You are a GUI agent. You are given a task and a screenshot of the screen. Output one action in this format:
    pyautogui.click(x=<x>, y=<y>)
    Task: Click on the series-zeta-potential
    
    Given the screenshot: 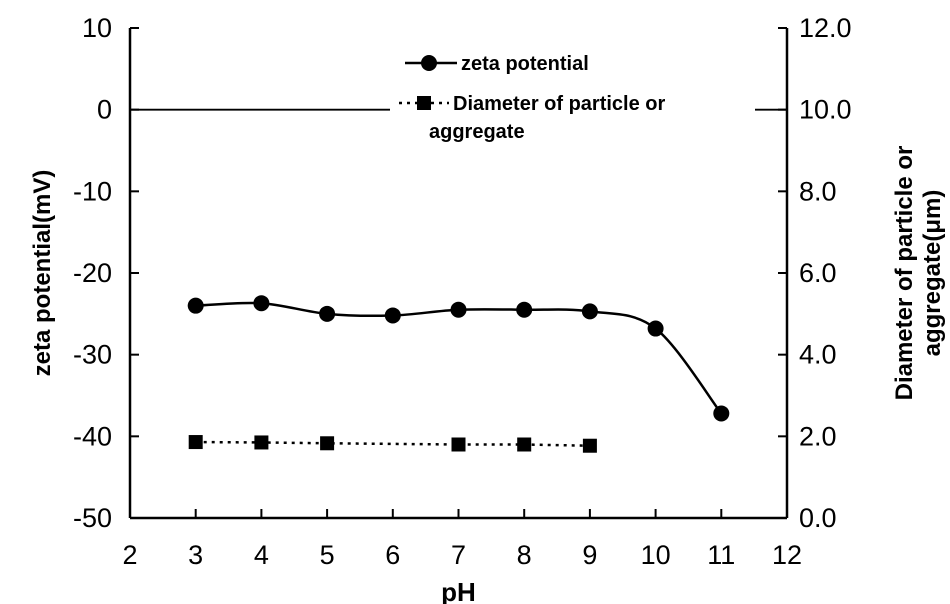 What is the action you would take?
    pyautogui.click(x=458, y=358)
    